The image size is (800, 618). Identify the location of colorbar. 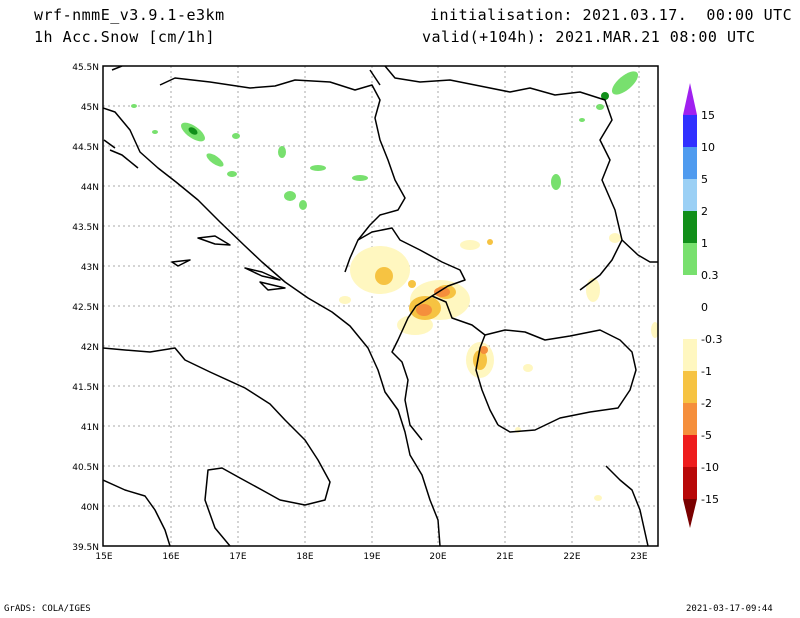
(690, 305).